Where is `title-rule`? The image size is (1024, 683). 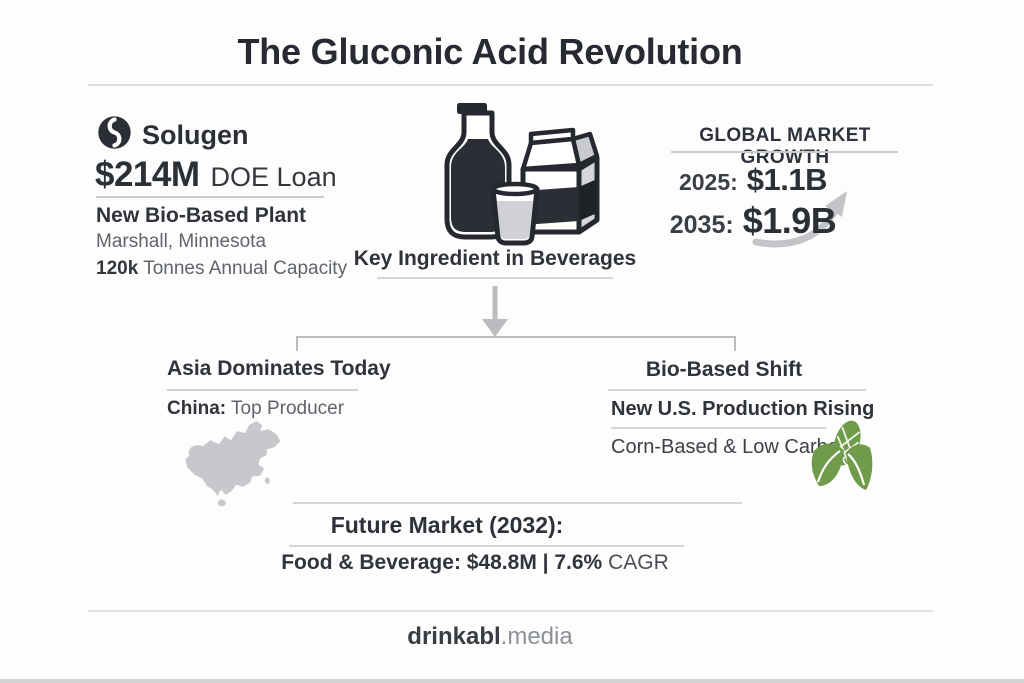
title-rule is located at coordinates (510, 85).